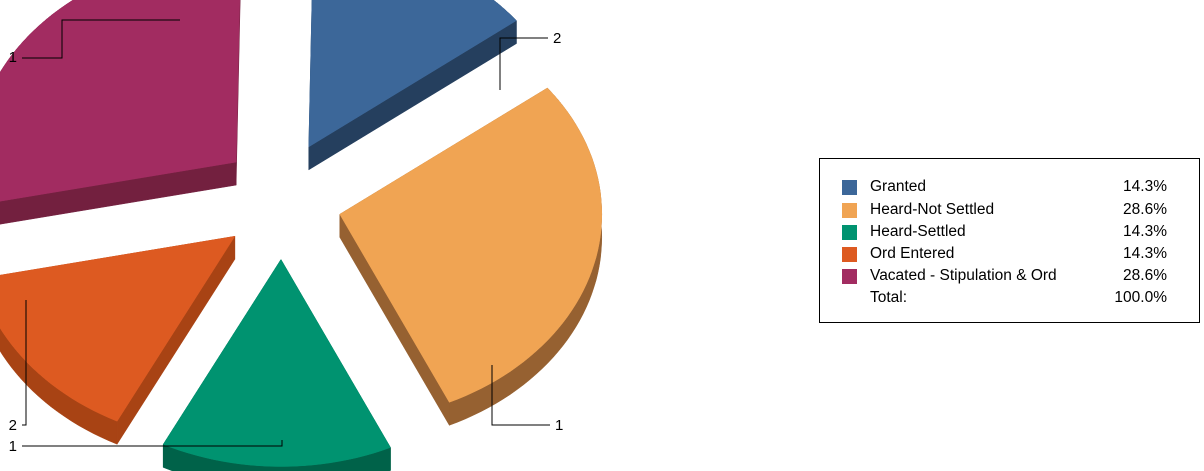 The height and width of the screenshot is (471, 1204). Describe the element at coordinates (932, 209) in the screenshot. I see `legend-name: Heard-Not Settled` at that location.